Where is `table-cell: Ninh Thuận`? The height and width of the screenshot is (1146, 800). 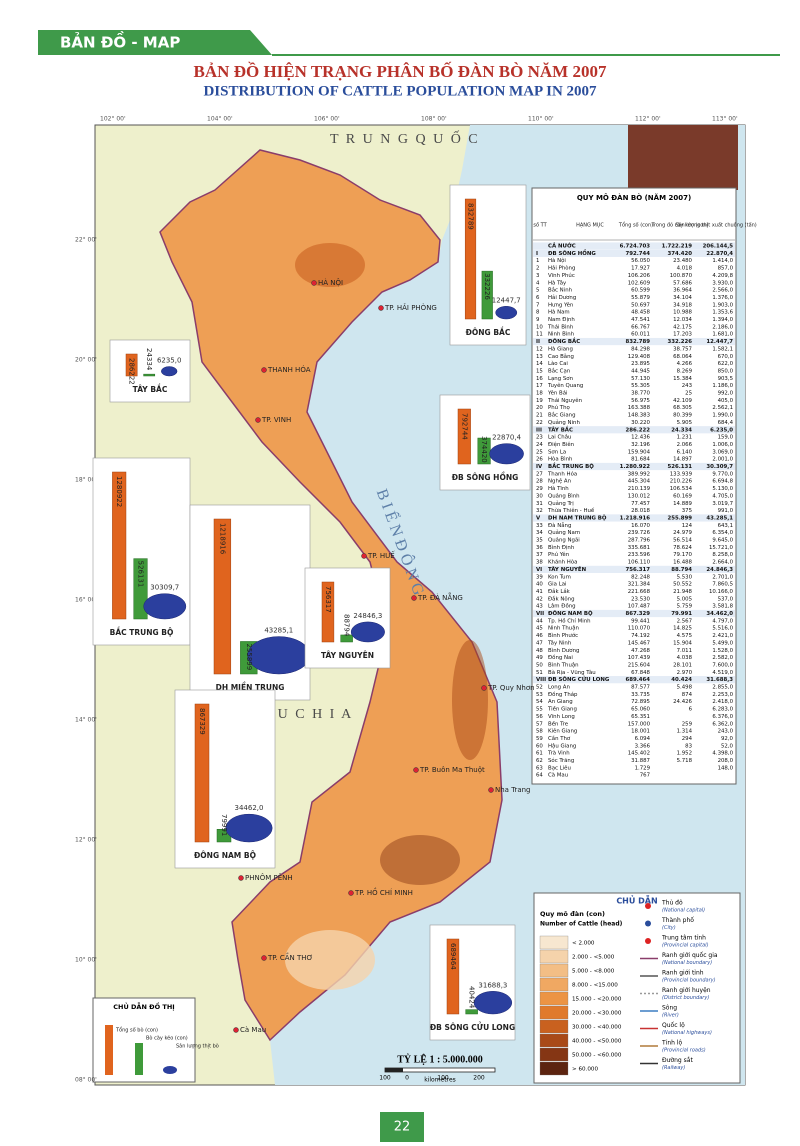
table-cell: Ninh Thuận is located at coordinates (563, 628).